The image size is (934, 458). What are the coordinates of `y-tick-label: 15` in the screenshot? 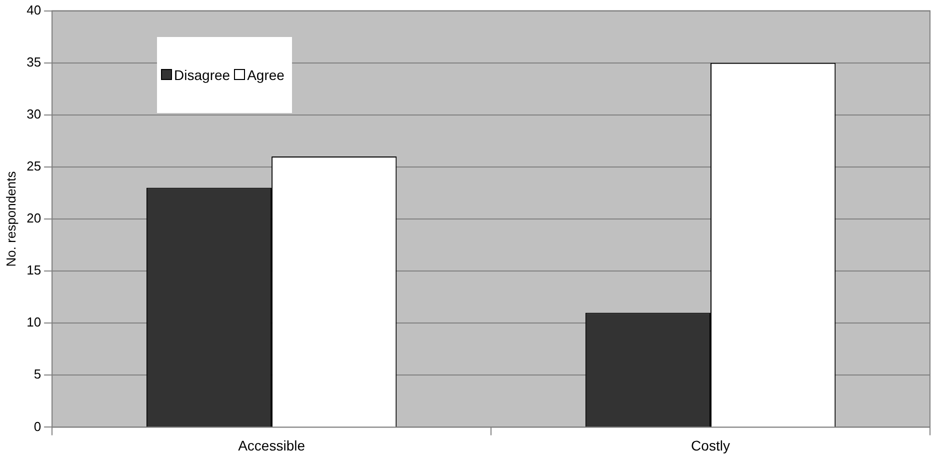 It's located at (34, 270).